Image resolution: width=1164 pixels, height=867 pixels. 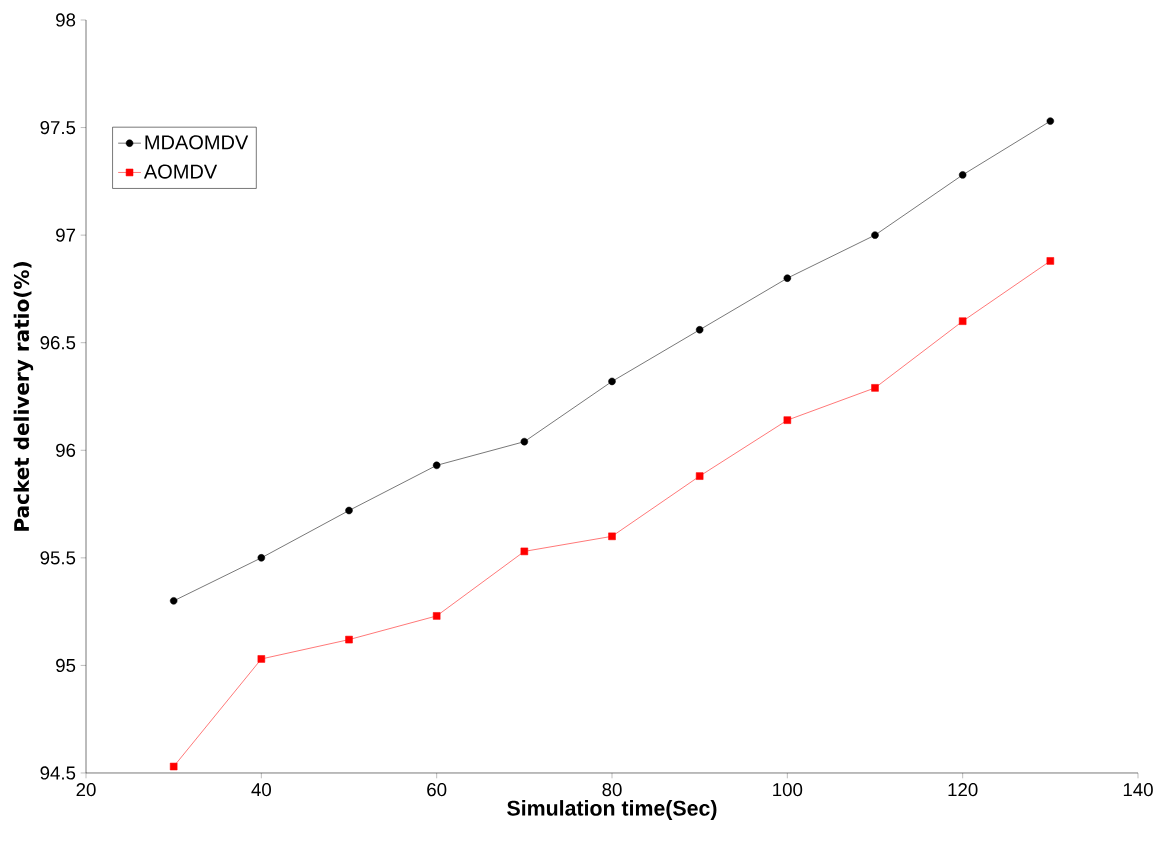 I want to click on legend-label: MDAOMDV, so click(x=197, y=142).